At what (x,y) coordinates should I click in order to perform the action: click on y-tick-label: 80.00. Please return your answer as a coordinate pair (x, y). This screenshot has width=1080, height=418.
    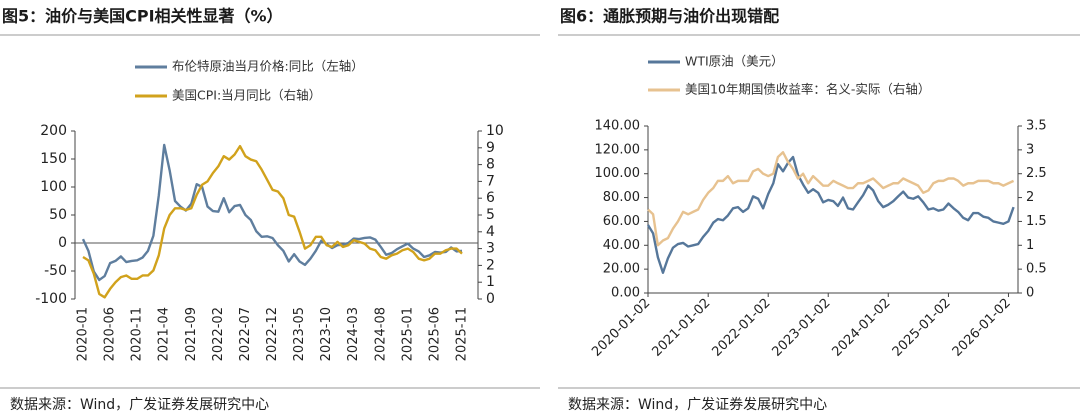
    Looking at the image, I should click on (621, 197).